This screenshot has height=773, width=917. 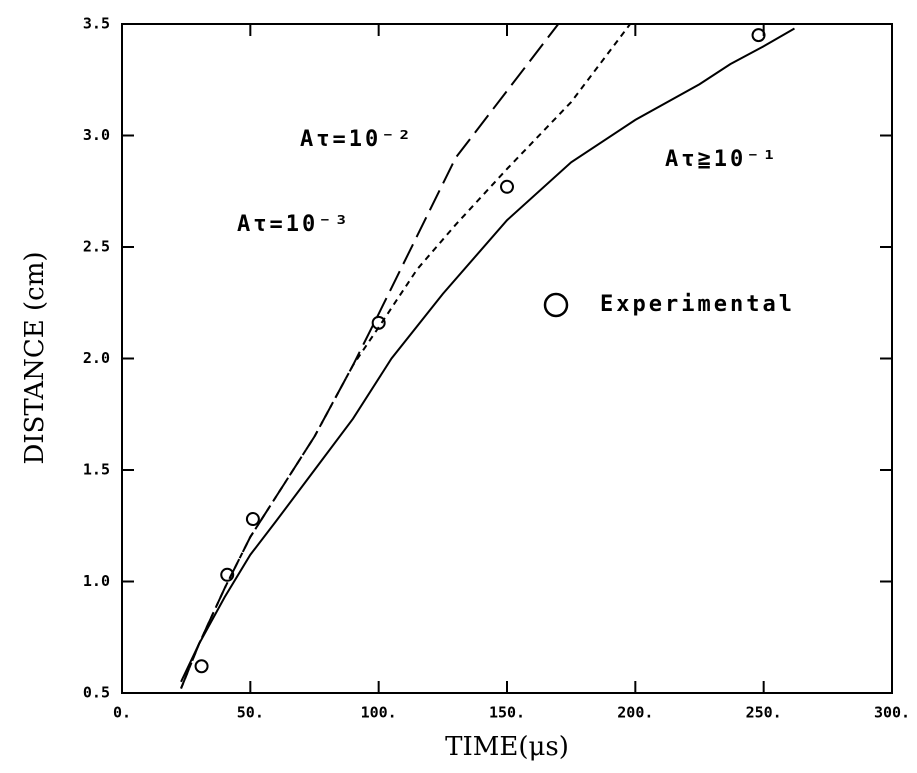 What do you see at coordinates (357, 139) in the screenshot?
I see `line-annotation: Aτ=10⁻²` at bounding box center [357, 139].